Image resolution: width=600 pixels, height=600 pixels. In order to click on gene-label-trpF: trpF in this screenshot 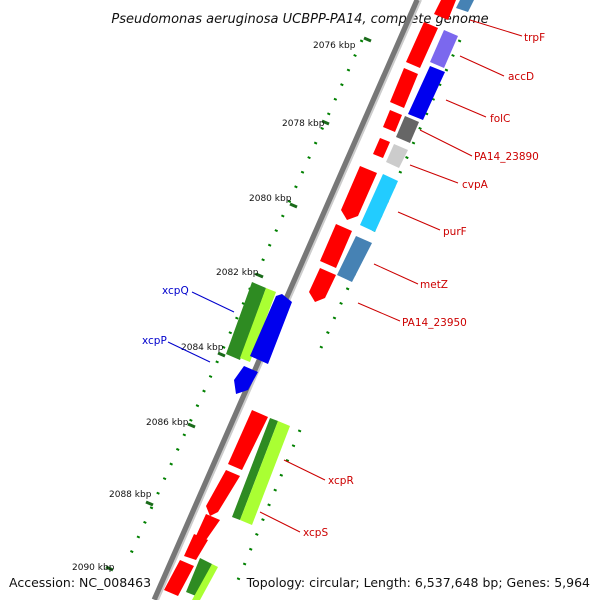, I will do `click(534, 38)`.